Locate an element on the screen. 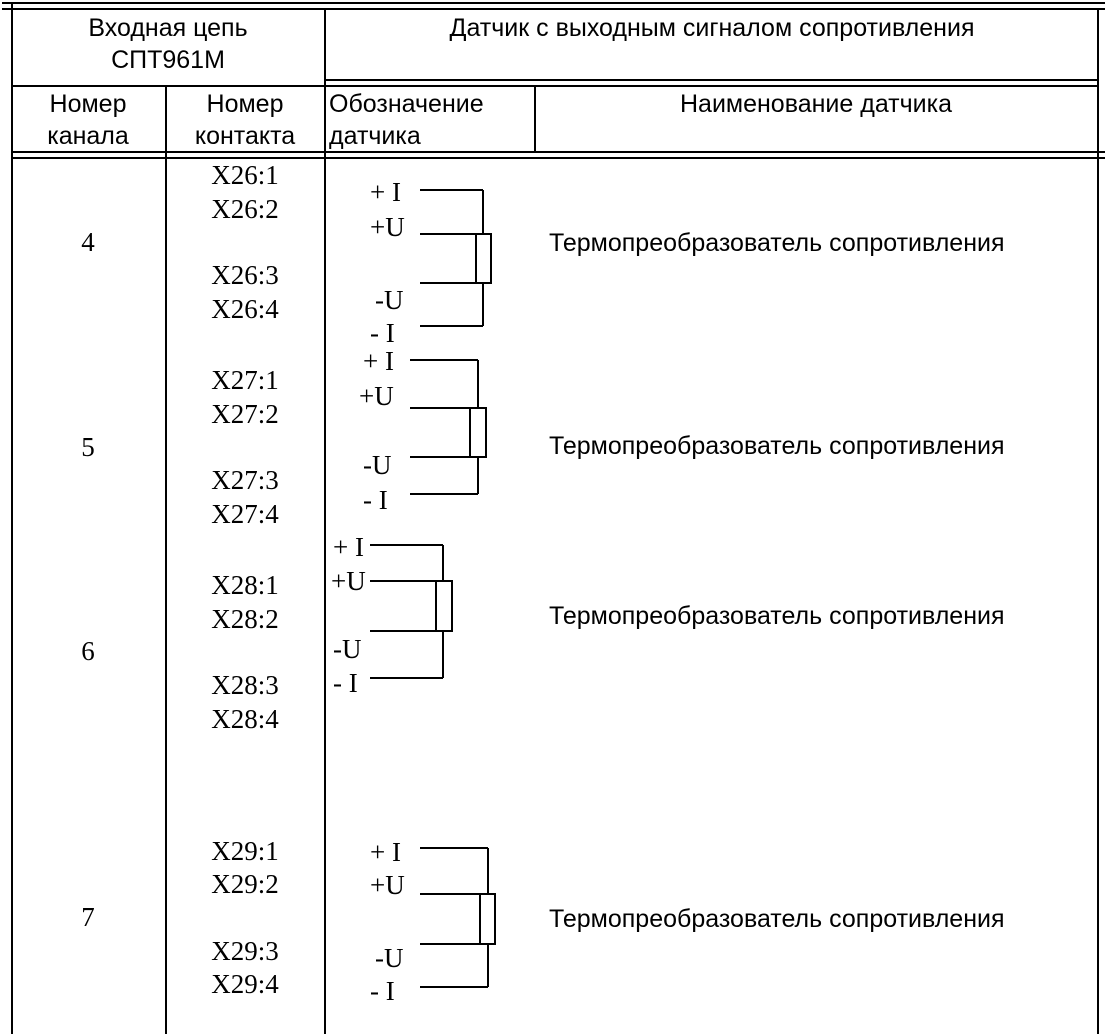 The width and height of the screenshot is (1107, 1034). contact-label: X26:2 is located at coordinates (245, 209).